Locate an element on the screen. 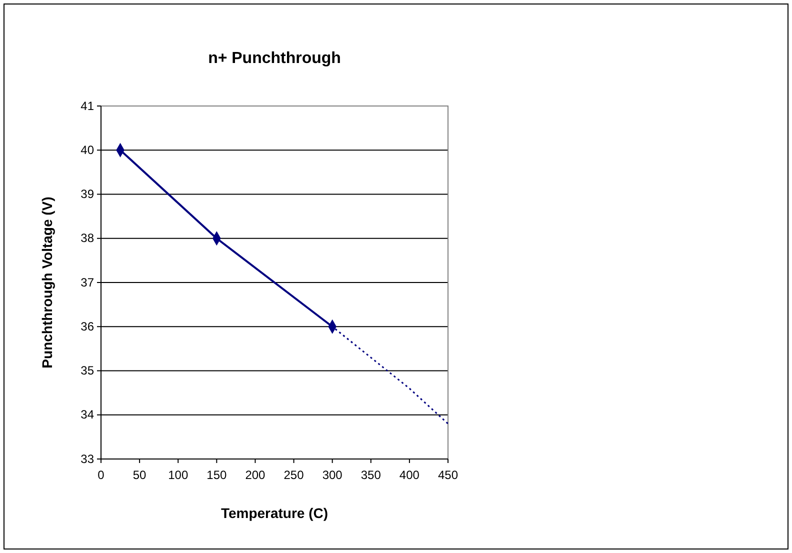  y-tick-label: 36 is located at coordinates (87, 326).